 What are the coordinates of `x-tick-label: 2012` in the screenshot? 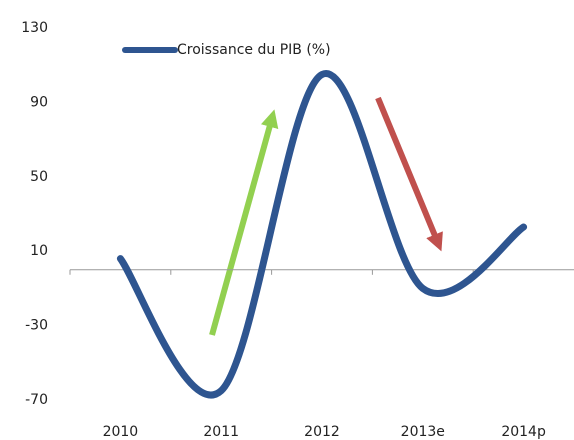 It's located at (322, 432).